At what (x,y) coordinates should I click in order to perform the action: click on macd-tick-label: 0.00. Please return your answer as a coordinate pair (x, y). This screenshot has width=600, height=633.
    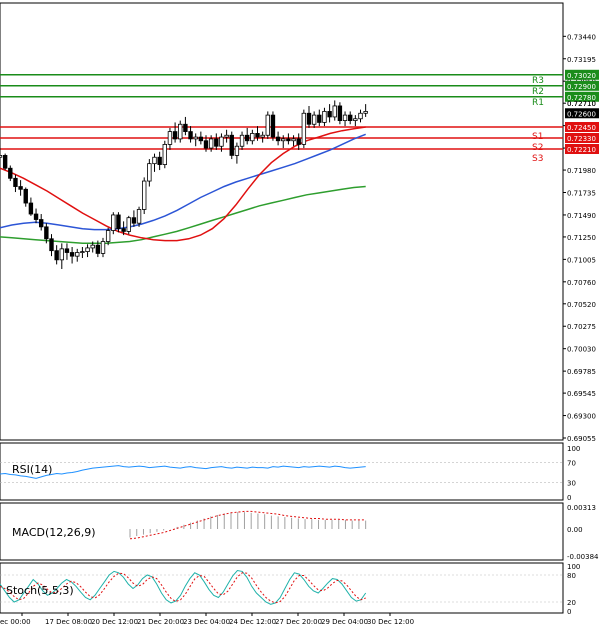
    Looking at the image, I should click on (575, 530).